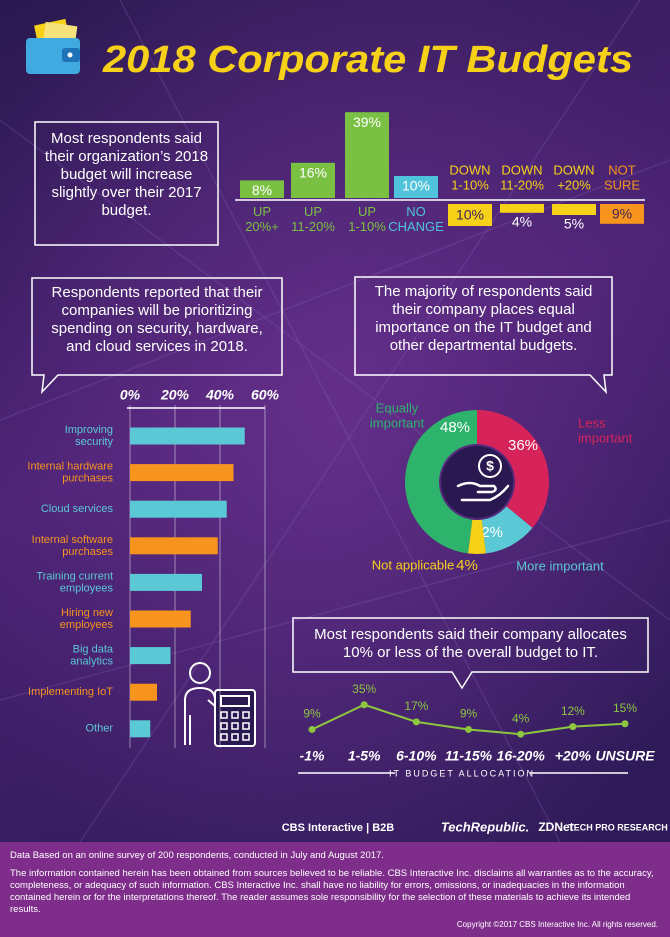 The height and width of the screenshot is (937, 670). I want to click on x-tick-label: 6-10%, so click(416, 756).